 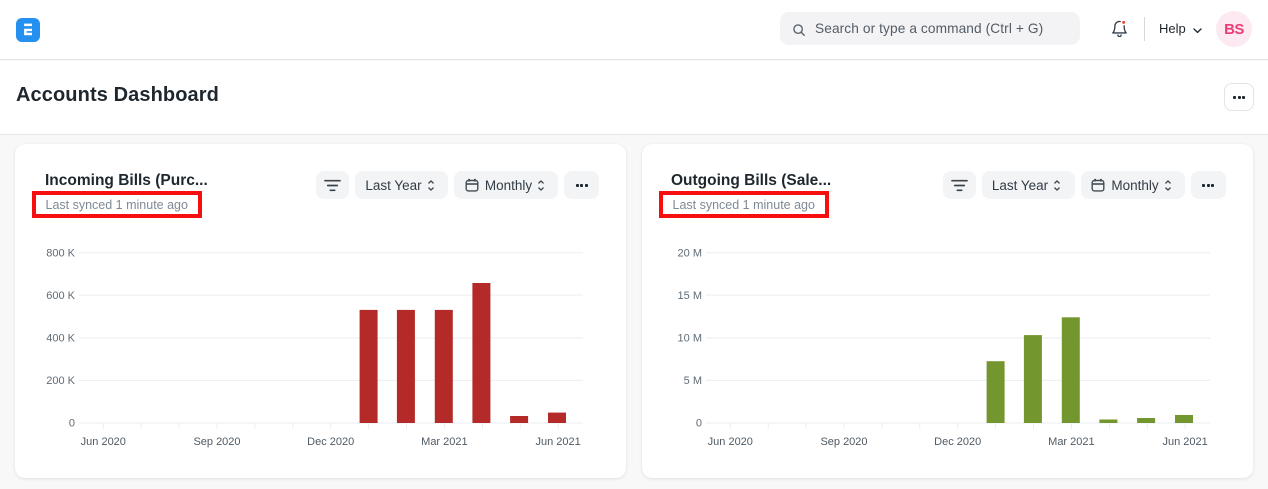 I want to click on svg-text: 20 M, so click(x=690, y=254).